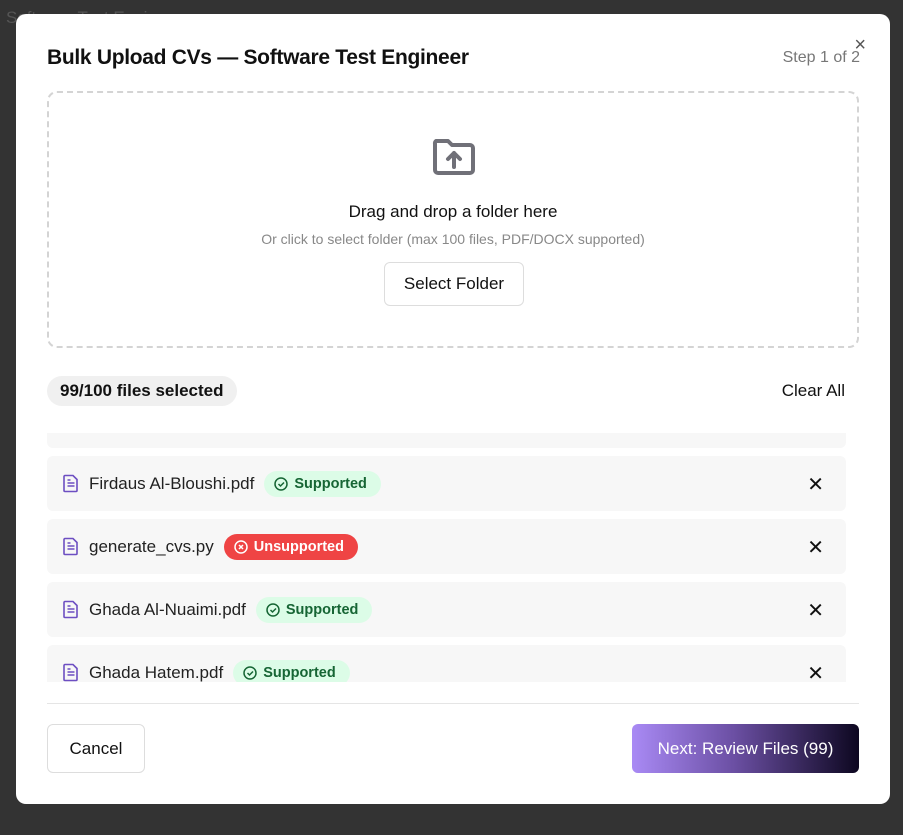 The height and width of the screenshot is (835, 903). I want to click on file-name: Firdaus Al-Bloushi.pdf, so click(172, 483).